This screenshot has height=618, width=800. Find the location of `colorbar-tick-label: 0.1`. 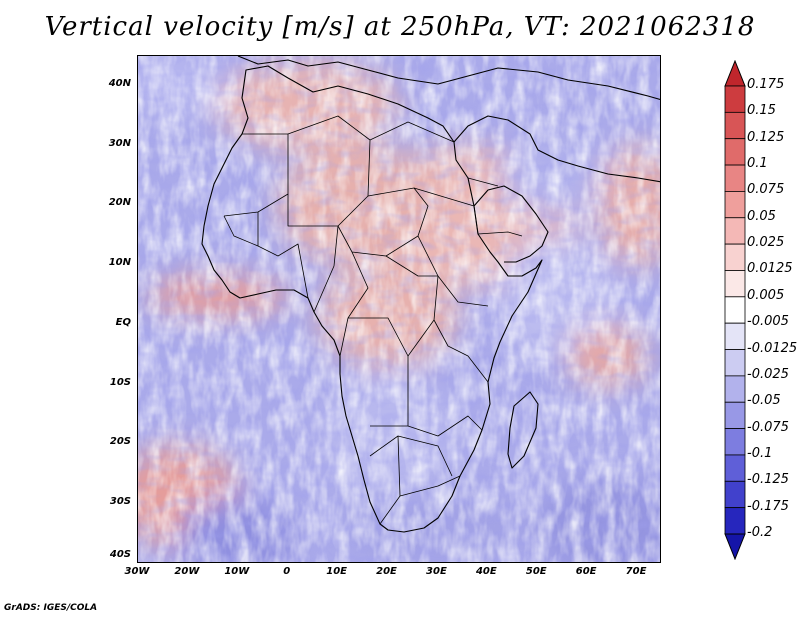

colorbar-tick-label: 0.1 is located at coordinates (757, 164).